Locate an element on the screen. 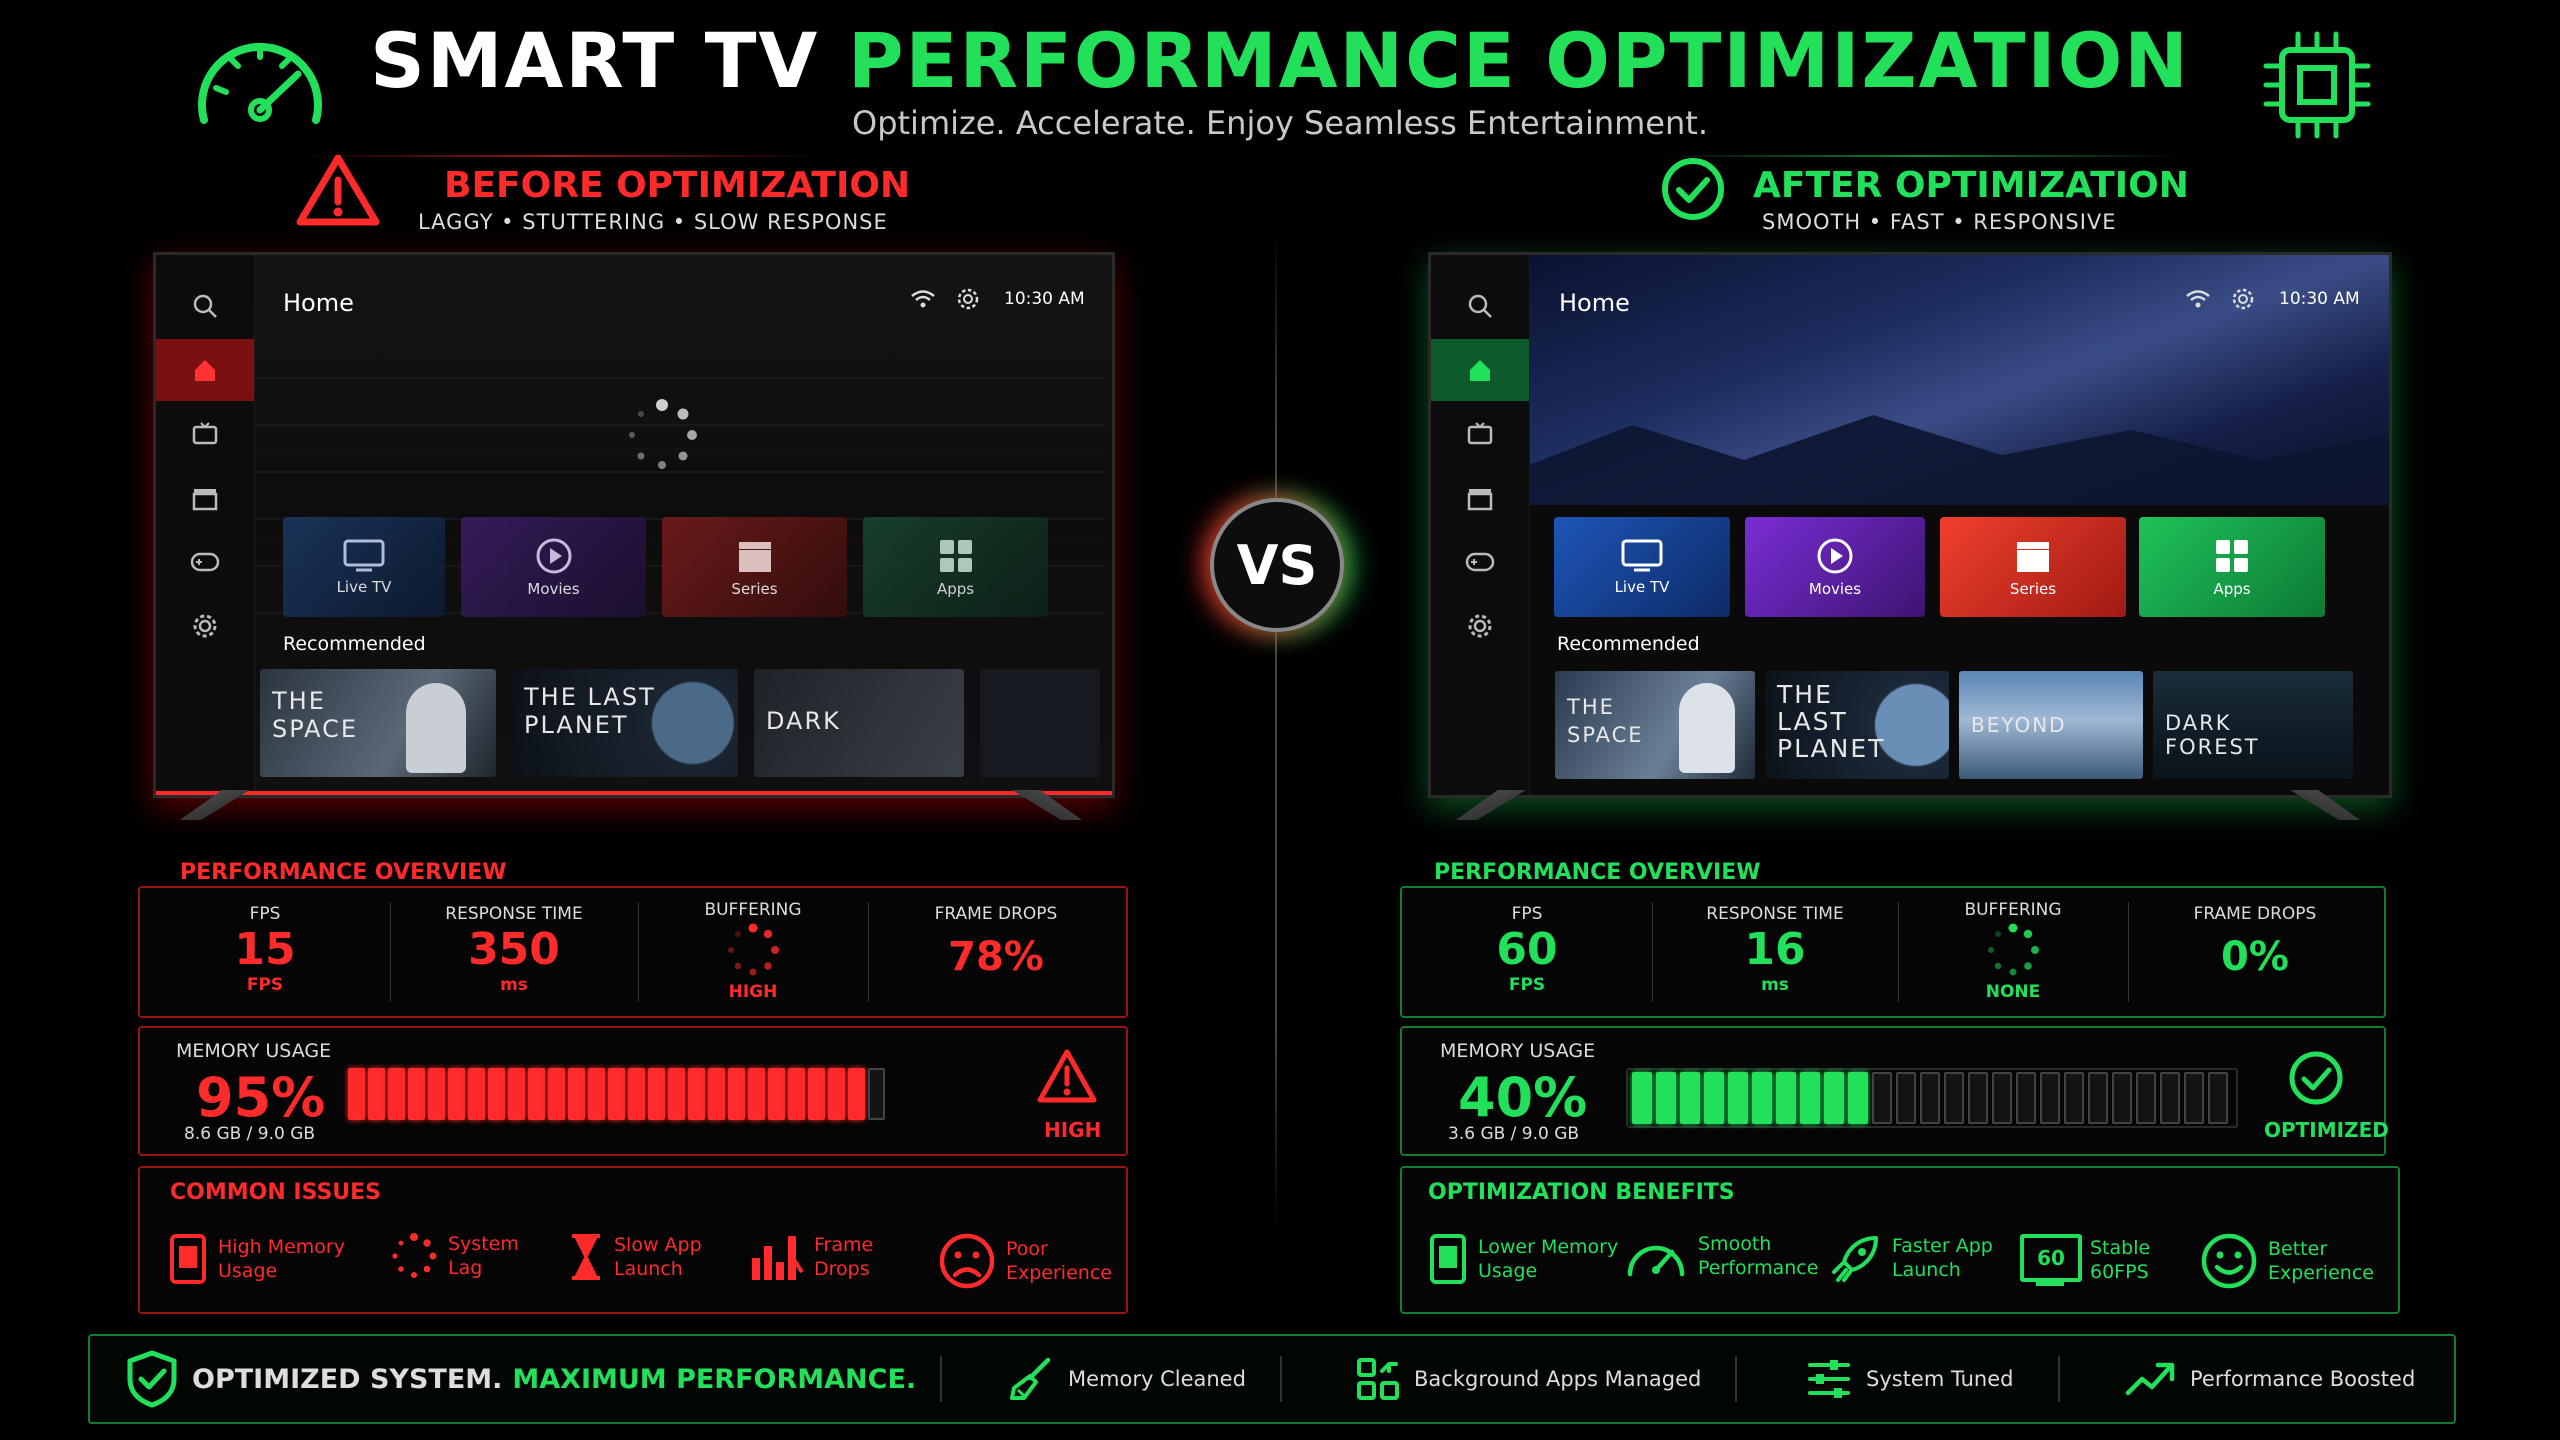 This screenshot has height=1440, width=2560. apps-grid-icon is located at coordinates (2232, 556).